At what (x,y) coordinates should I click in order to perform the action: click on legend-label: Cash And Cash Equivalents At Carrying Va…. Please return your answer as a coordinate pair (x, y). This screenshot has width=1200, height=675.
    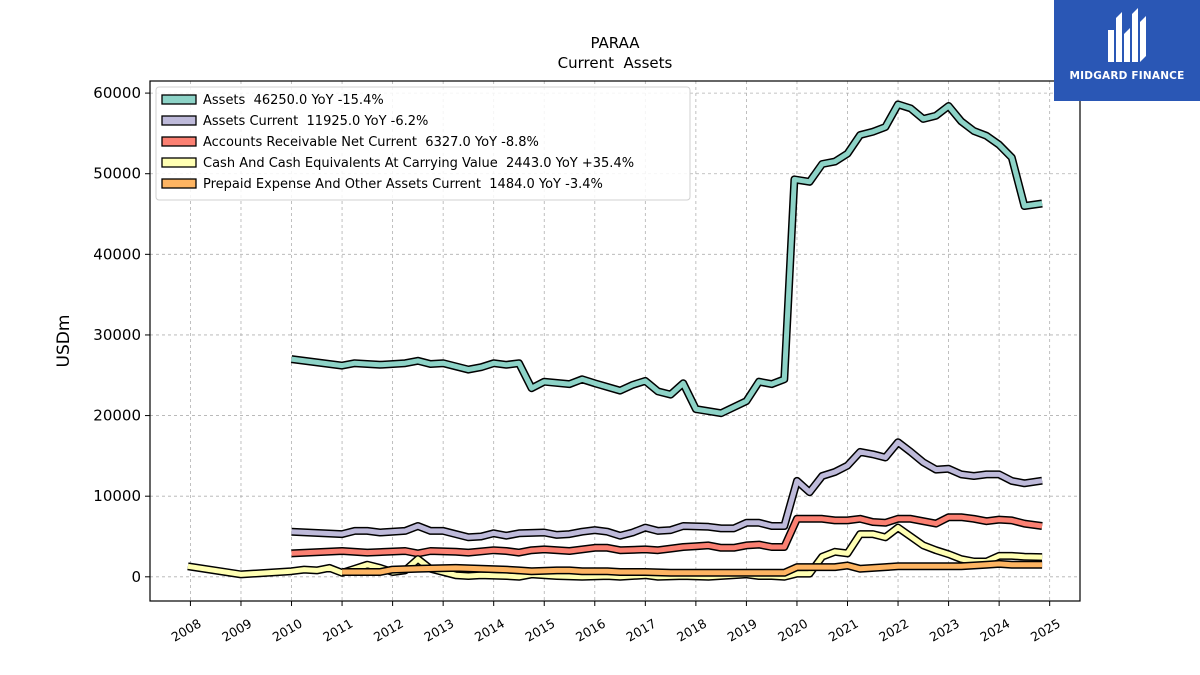
    Looking at the image, I should click on (418, 163).